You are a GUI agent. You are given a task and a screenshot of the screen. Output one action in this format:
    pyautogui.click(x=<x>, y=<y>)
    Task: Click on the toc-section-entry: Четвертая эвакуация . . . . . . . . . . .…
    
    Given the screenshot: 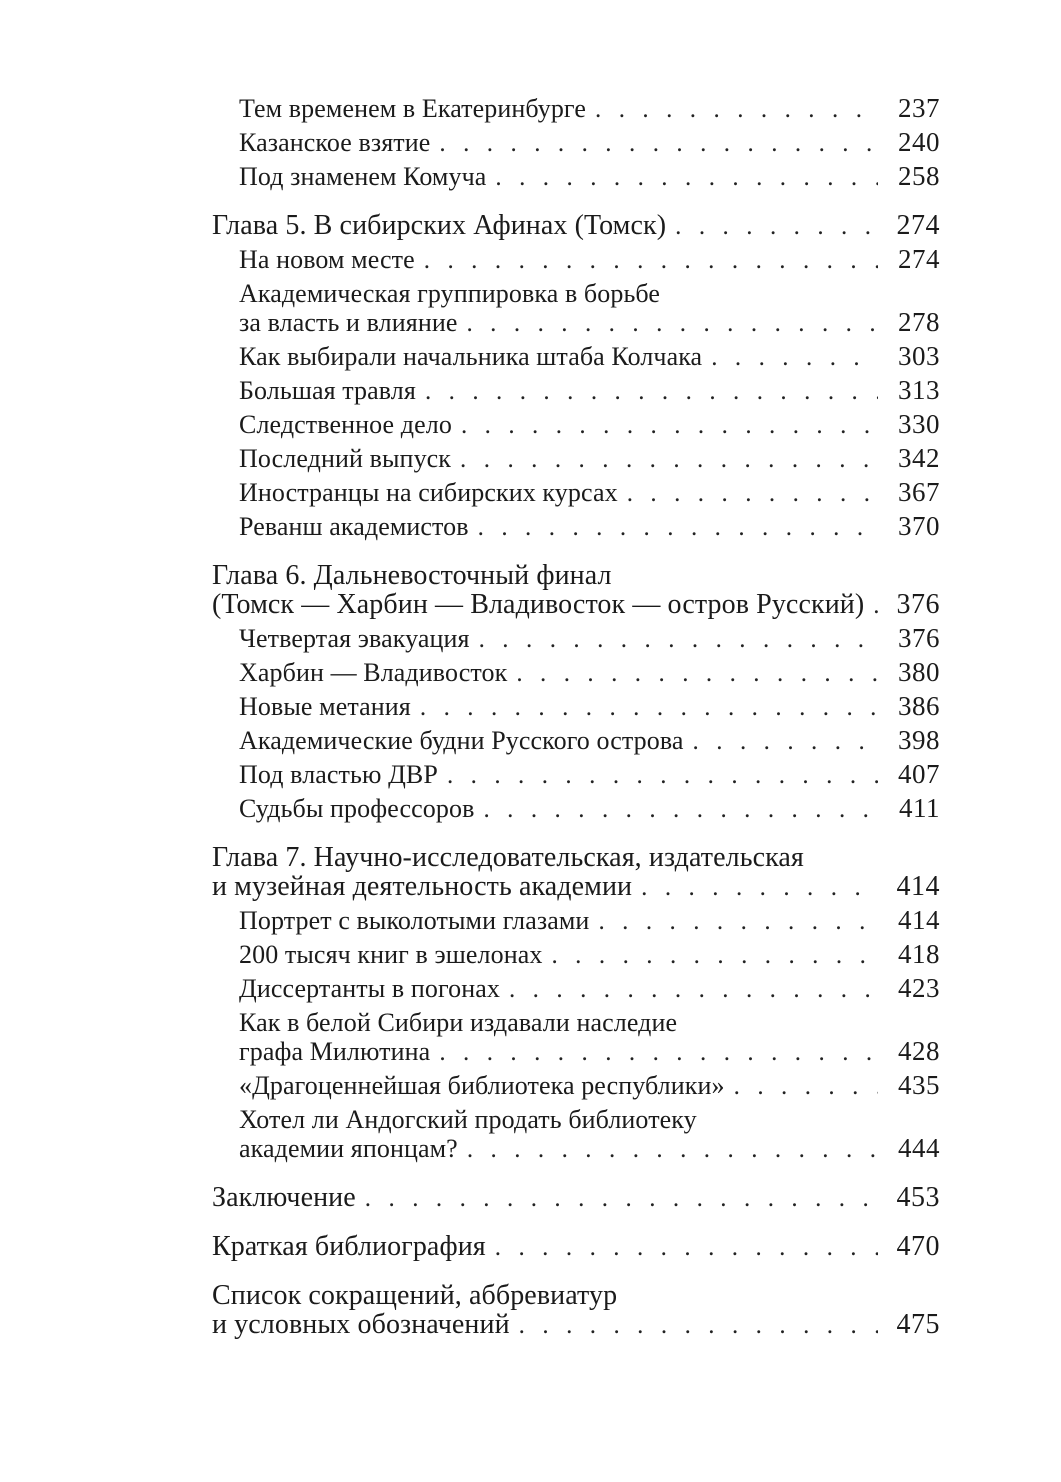 What is the action you would take?
    pyautogui.click(x=576, y=639)
    